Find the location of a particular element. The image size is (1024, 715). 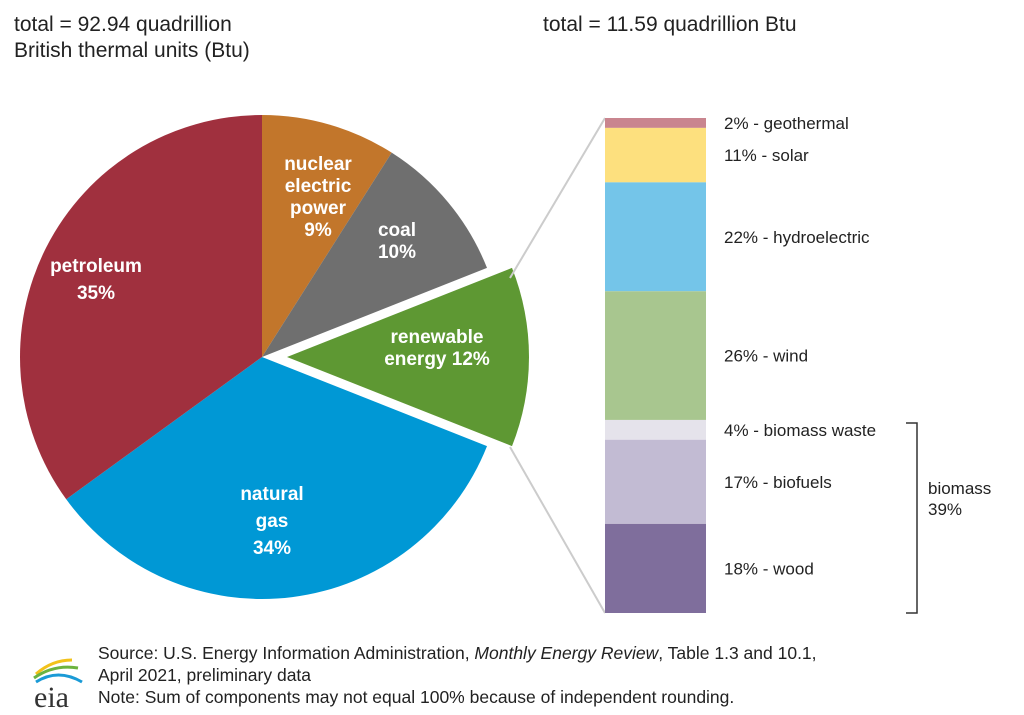

pie-slice-natural-gas is located at coordinates (277, 478).